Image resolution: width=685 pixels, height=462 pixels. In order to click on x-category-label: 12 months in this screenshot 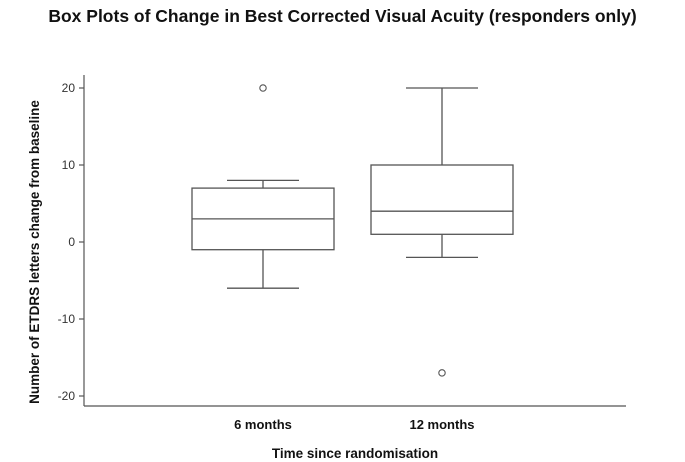, I will do `click(441, 424)`.